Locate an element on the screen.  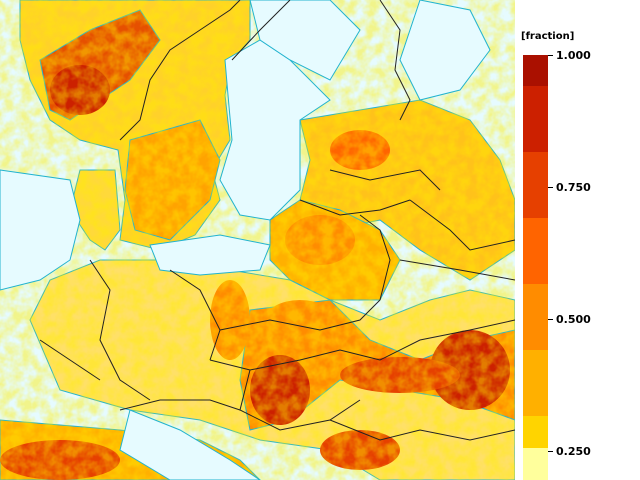
legend-tick-label: 1.000 is located at coordinates (573, 55).